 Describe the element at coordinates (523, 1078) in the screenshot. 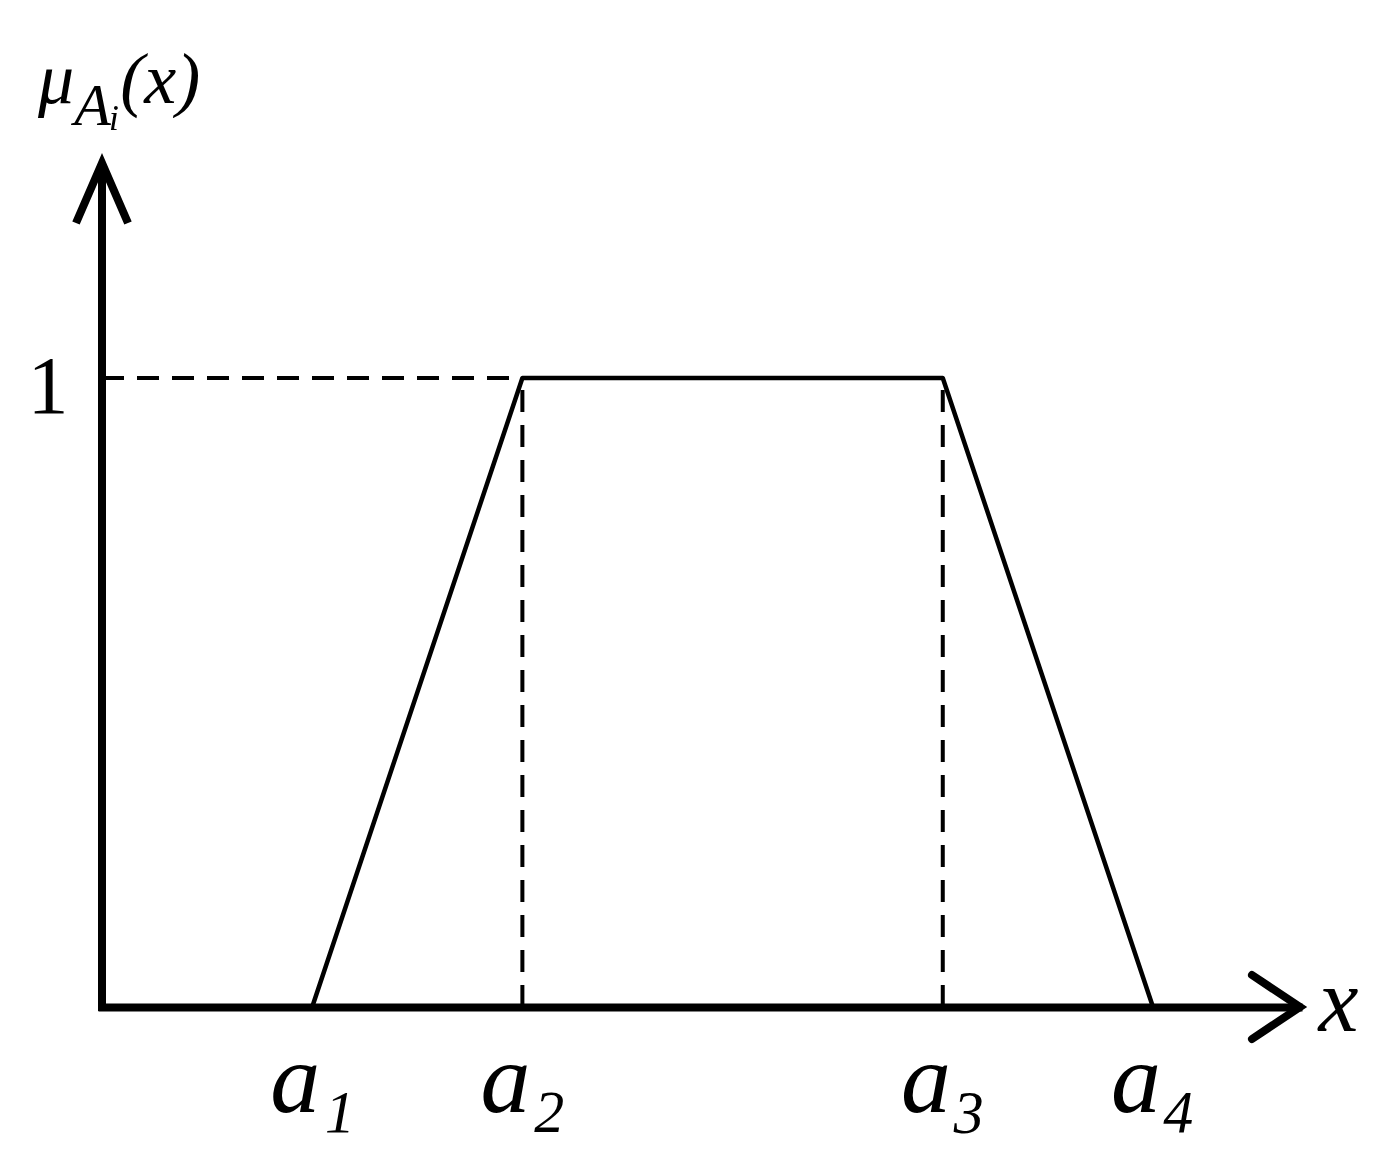

I see `x-tick-label: a₂` at that location.